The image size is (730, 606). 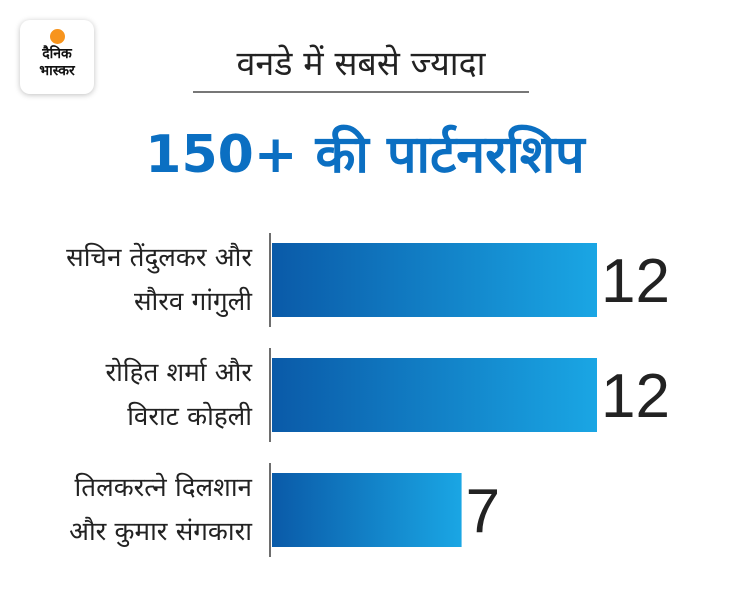 What do you see at coordinates (57, 71) in the screenshot?
I see `logo-text-line2: भास्कर` at bounding box center [57, 71].